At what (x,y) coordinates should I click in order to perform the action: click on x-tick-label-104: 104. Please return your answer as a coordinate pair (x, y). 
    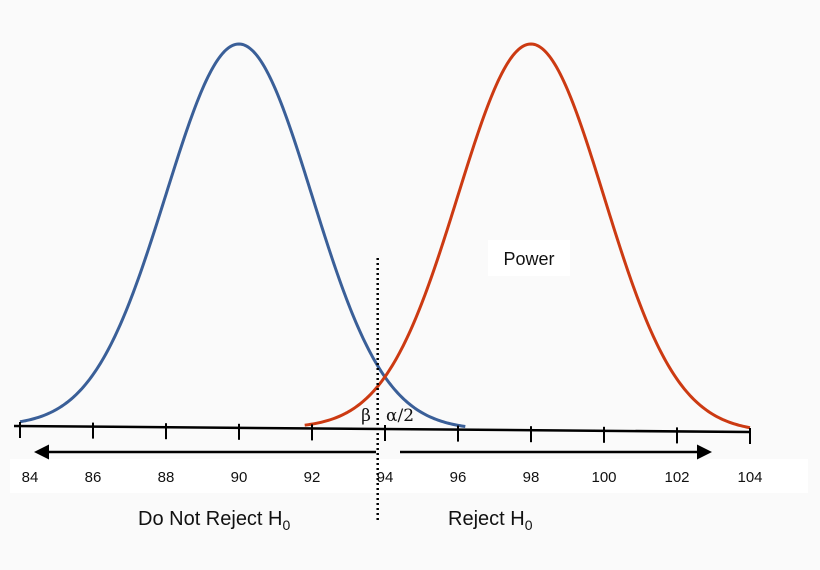
    Looking at the image, I should click on (749, 477).